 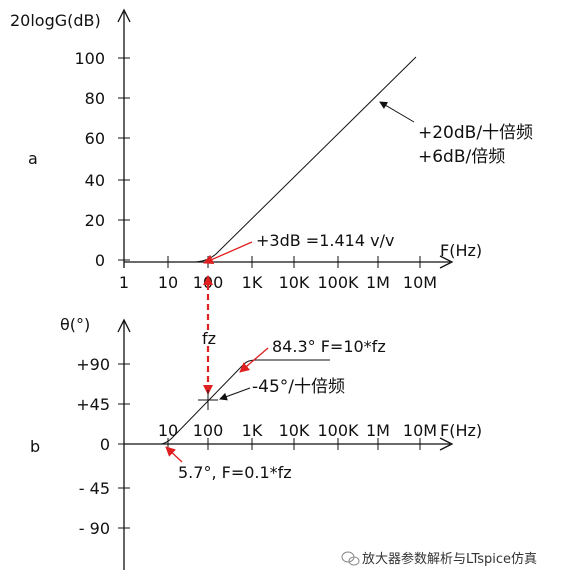 What do you see at coordinates (350, 558) in the screenshot?
I see `wechat-icon` at bounding box center [350, 558].